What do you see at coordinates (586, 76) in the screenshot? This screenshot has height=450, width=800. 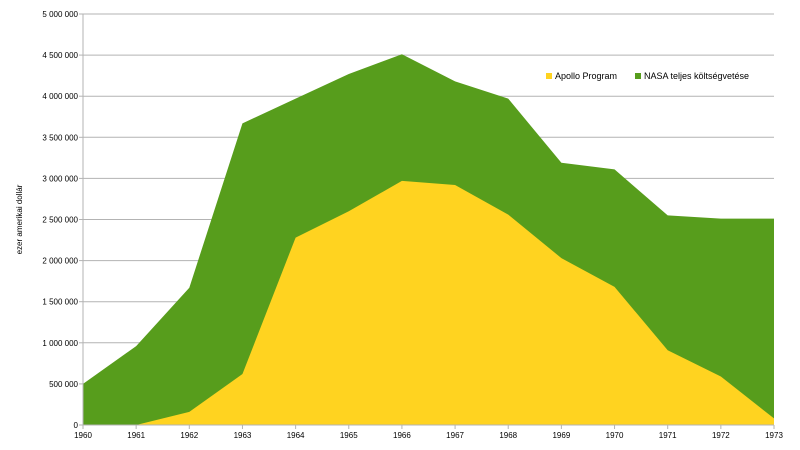 I see `legend-label: Apollo Program` at bounding box center [586, 76].